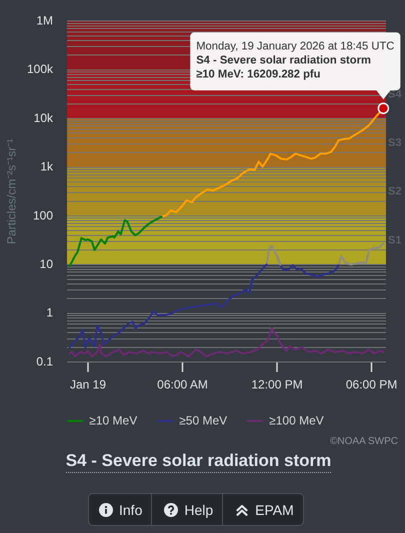 The image size is (405, 533). What do you see at coordinates (44, 117) in the screenshot?
I see `y-tick-label: 10k` at bounding box center [44, 117].